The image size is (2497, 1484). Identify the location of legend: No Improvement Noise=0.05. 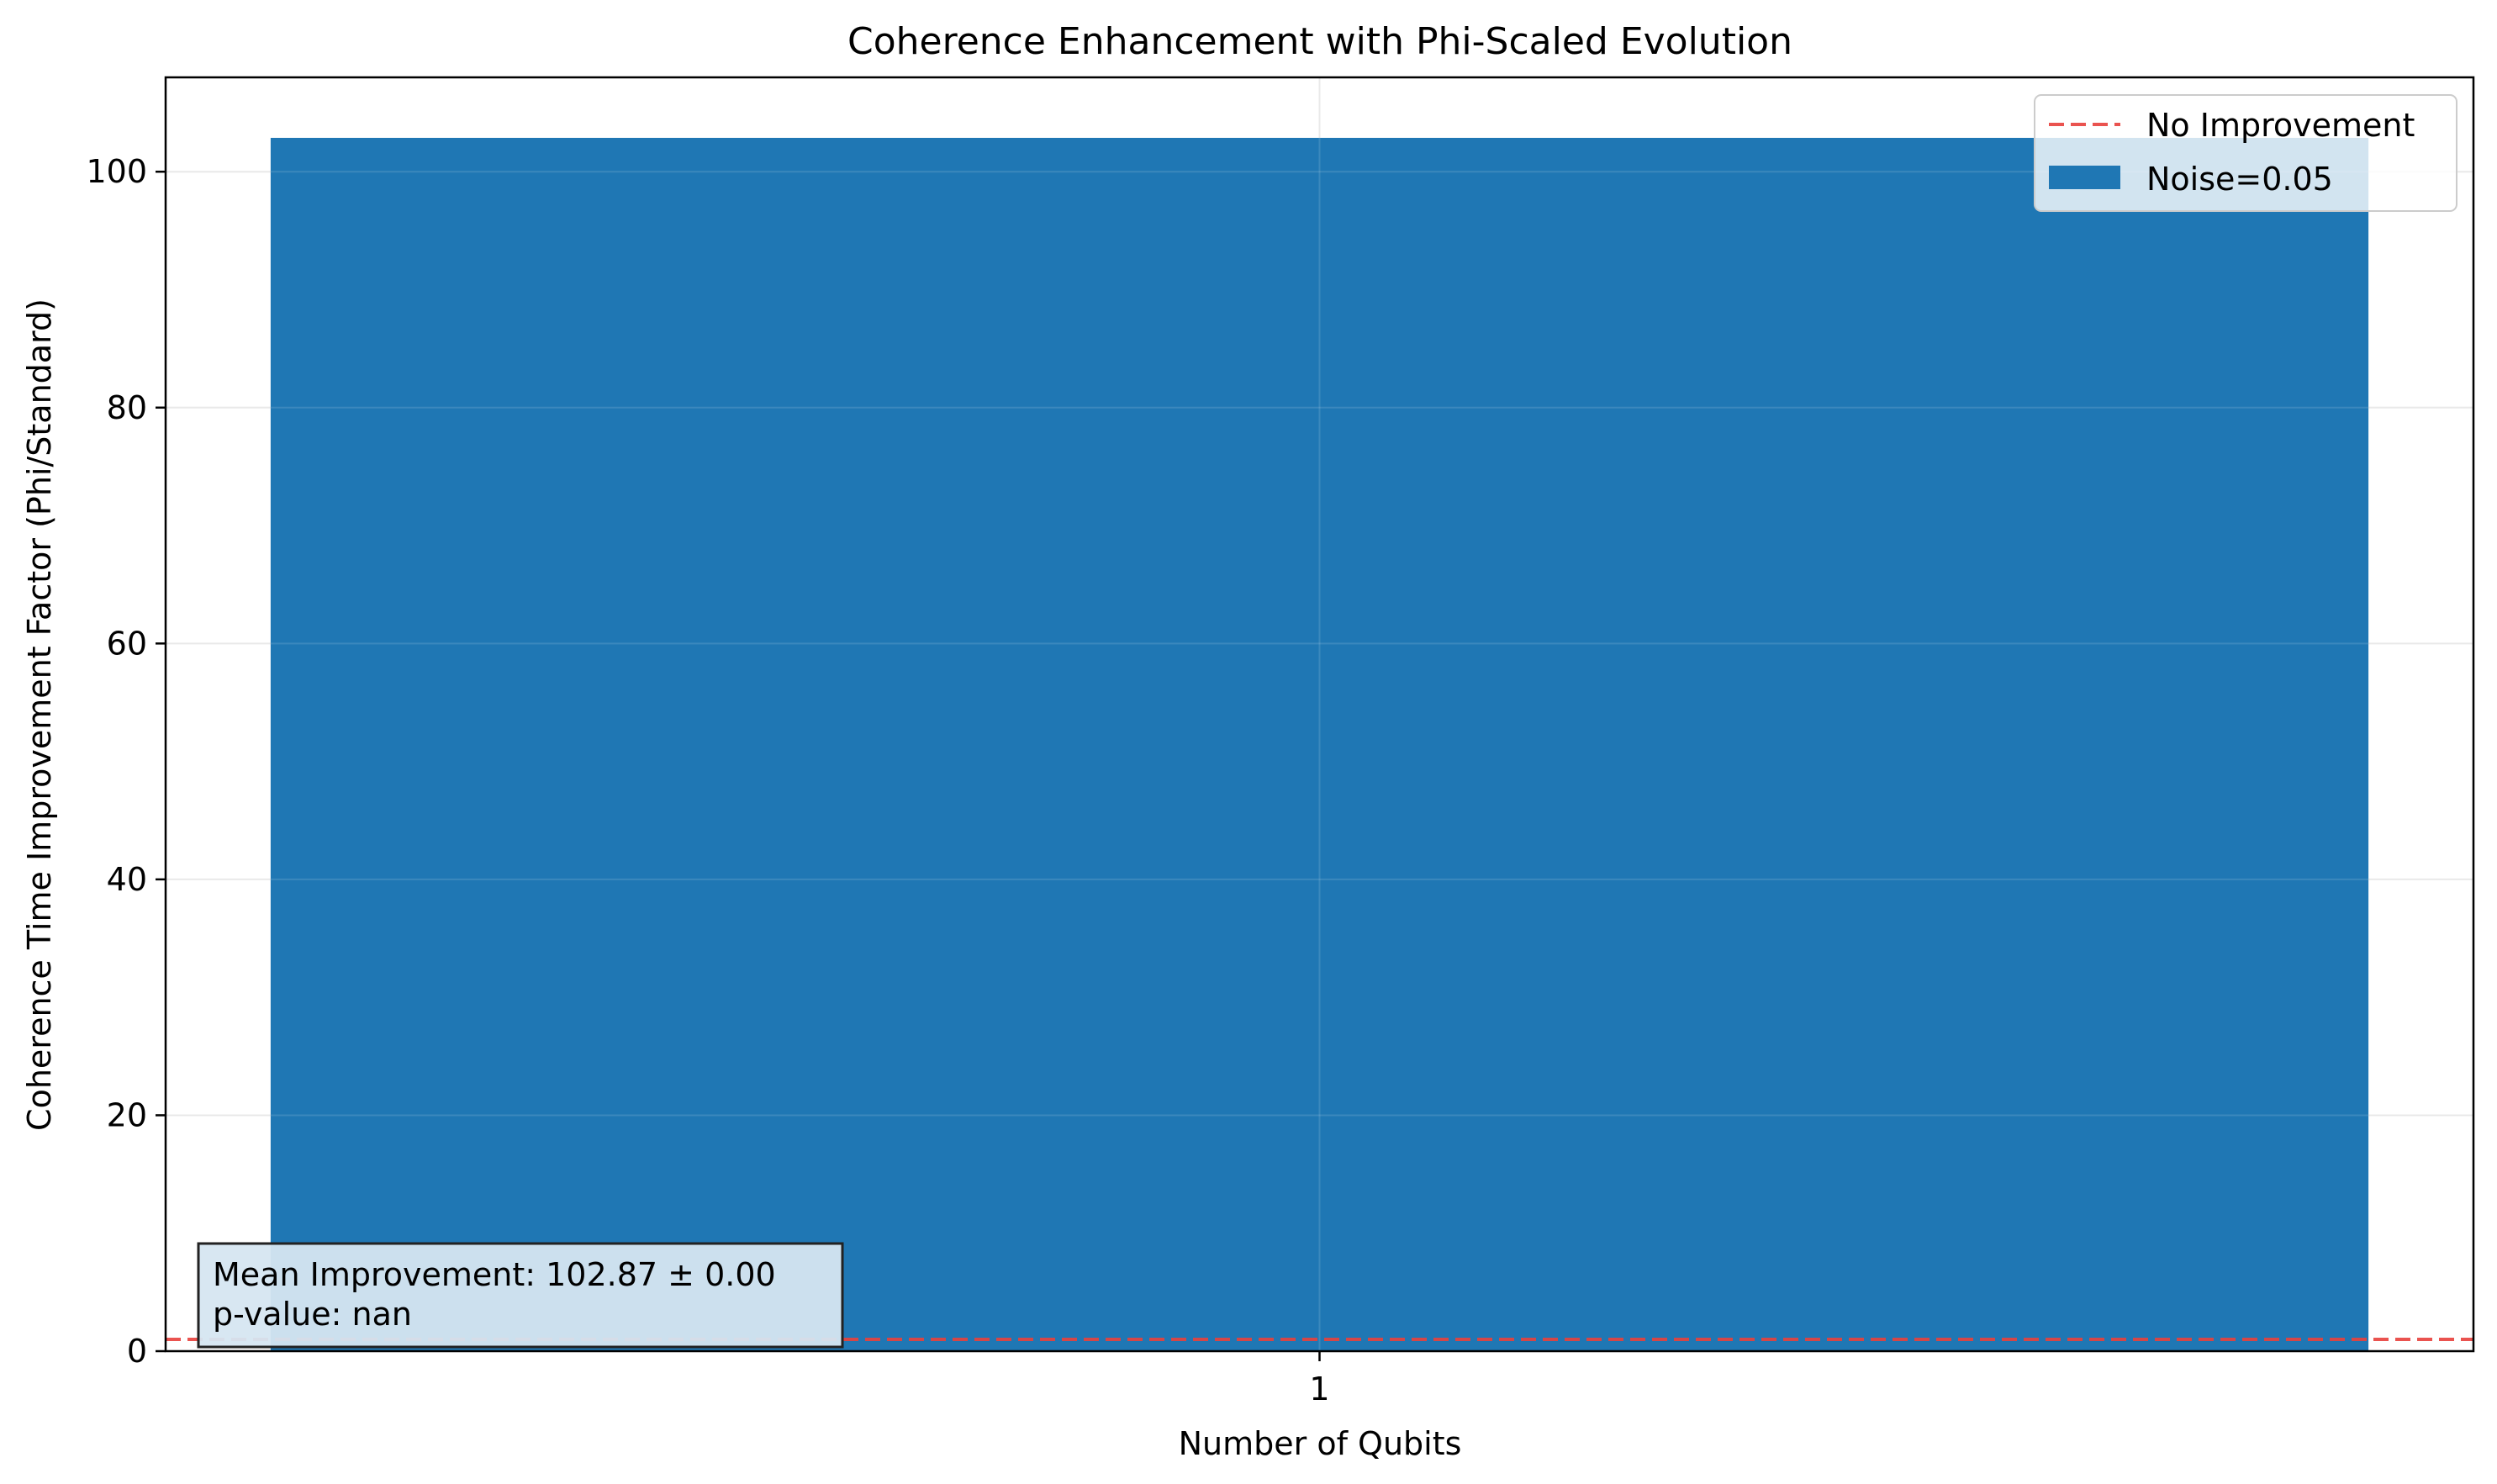
(2245, 153).